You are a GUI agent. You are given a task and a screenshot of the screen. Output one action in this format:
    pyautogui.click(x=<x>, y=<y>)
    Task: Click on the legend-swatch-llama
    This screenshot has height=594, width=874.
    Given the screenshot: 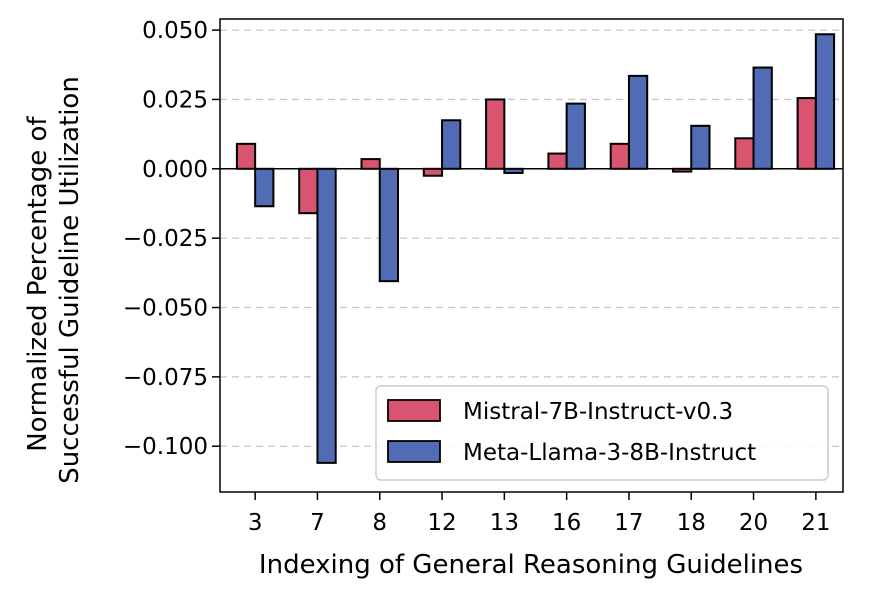 What is the action you would take?
    pyautogui.click(x=414, y=451)
    